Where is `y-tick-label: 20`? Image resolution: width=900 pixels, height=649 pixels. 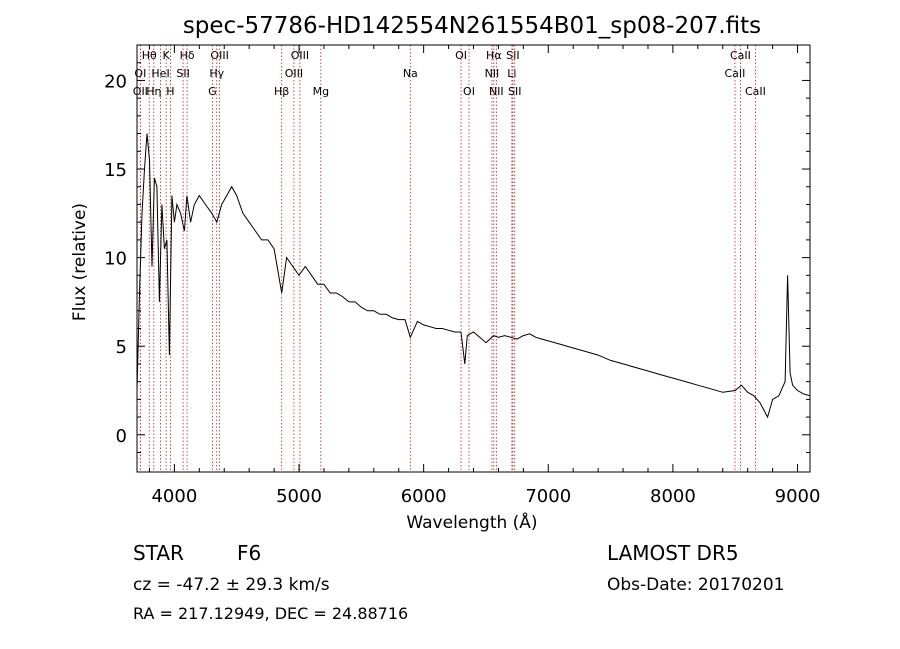
y-tick-label: 20 is located at coordinates (115, 81).